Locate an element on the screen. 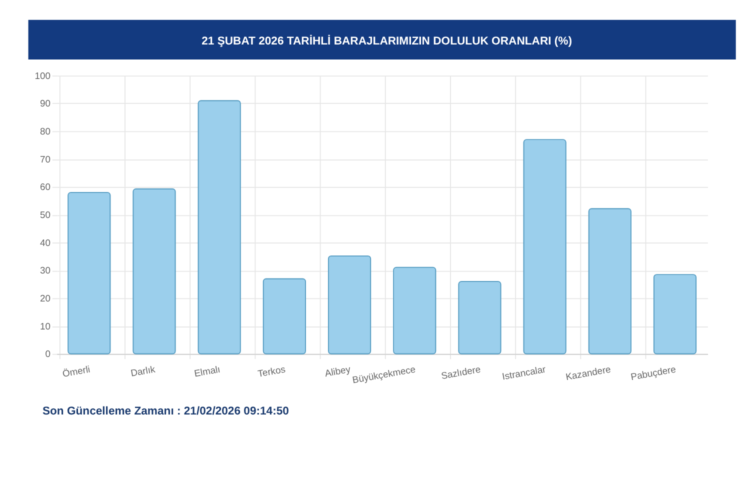 This screenshot has height=497, width=750. y-tick-label: 30 is located at coordinates (45, 270).